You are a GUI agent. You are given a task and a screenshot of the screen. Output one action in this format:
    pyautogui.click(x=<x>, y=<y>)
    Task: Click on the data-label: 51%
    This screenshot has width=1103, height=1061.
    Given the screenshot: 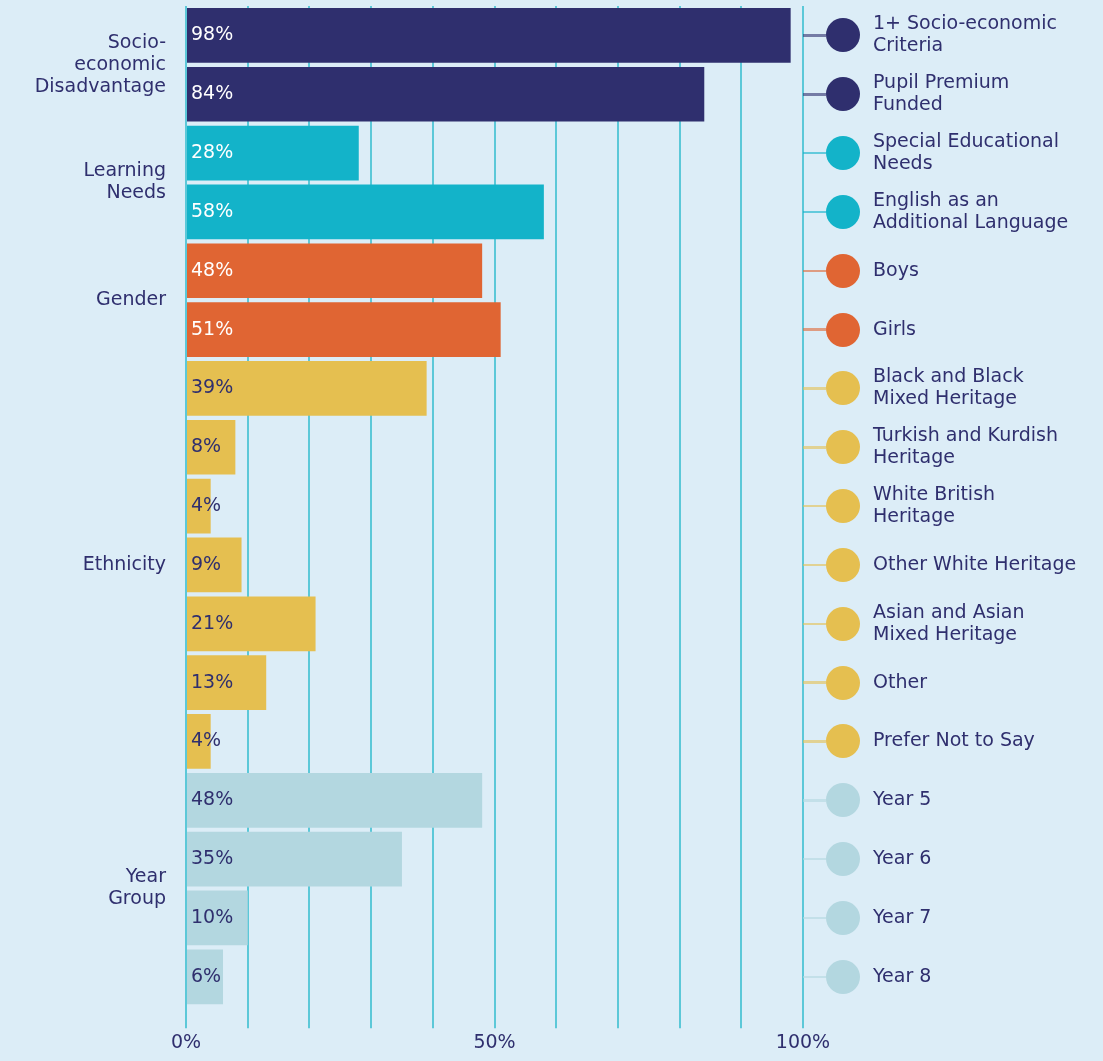 What is the action you would take?
    pyautogui.click(x=212, y=327)
    